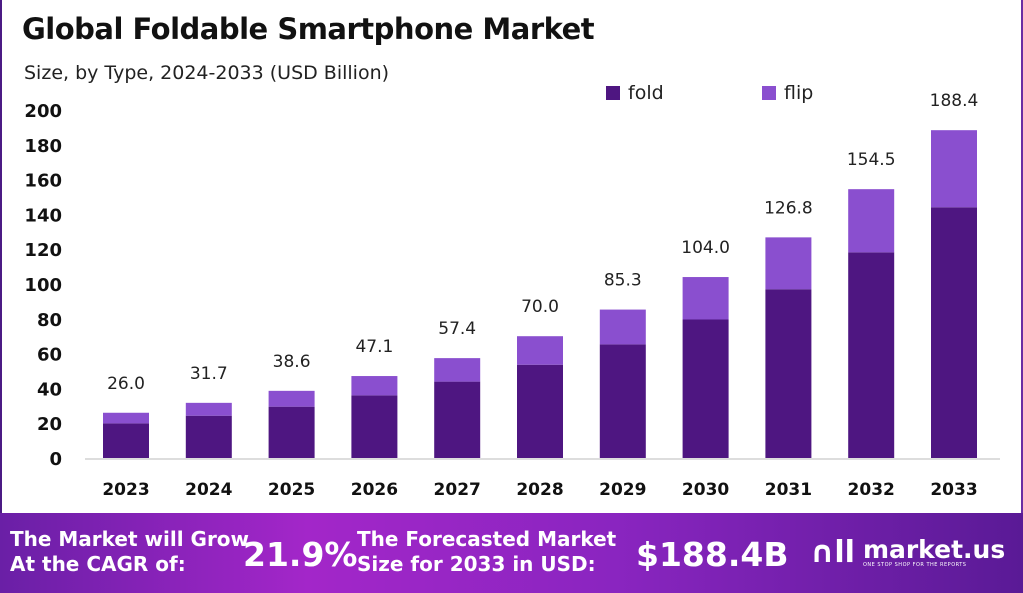 The height and width of the screenshot is (593, 1023). I want to click on y-tick-label: 20, so click(49, 424).